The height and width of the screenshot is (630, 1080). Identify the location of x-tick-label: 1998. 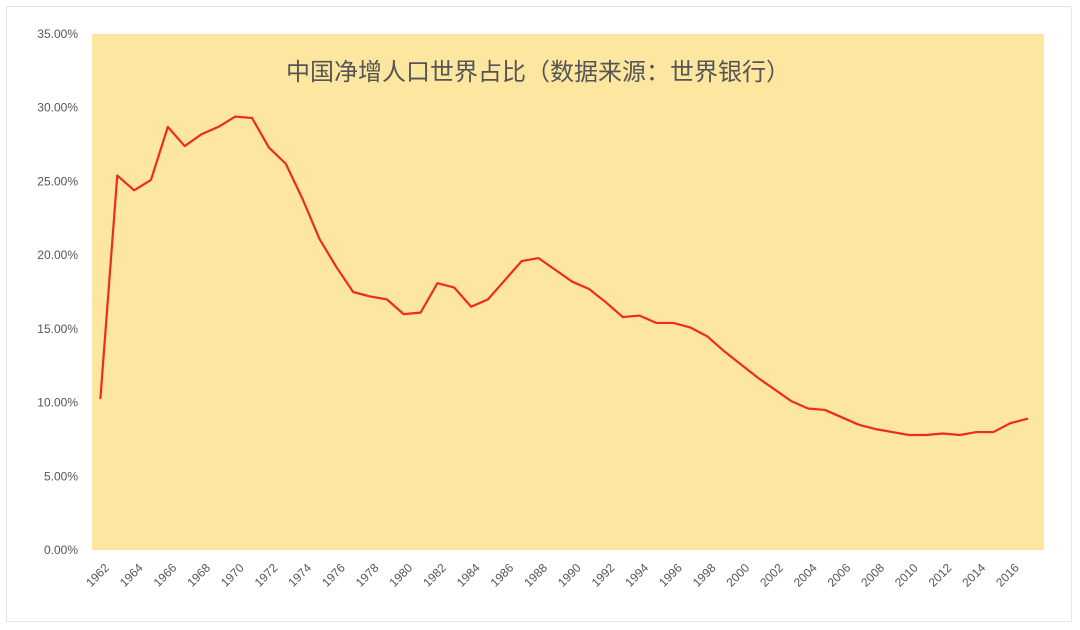
(704, 575).